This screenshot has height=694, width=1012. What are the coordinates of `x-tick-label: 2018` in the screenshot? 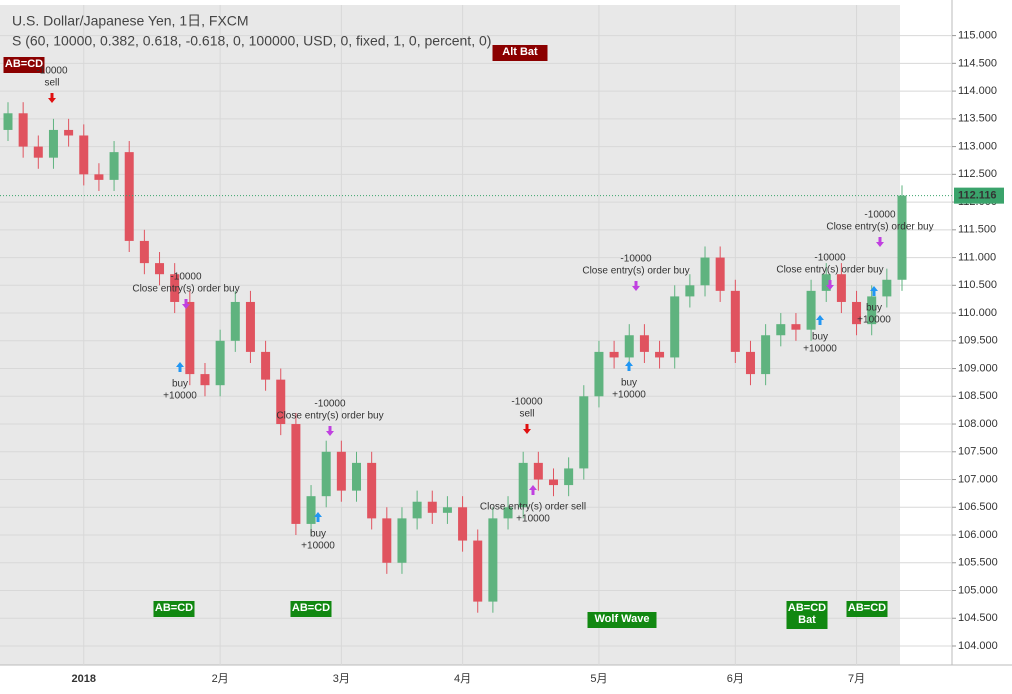 It's located at (84, 679).